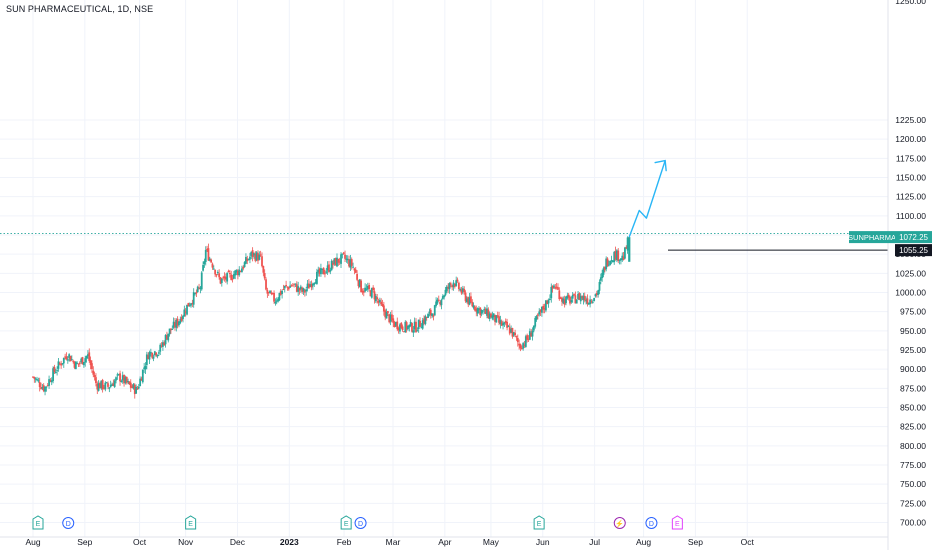 This screenshot has height=550, width=932. I want to click on y-tick-label: 1100.00, so click(911, 216).